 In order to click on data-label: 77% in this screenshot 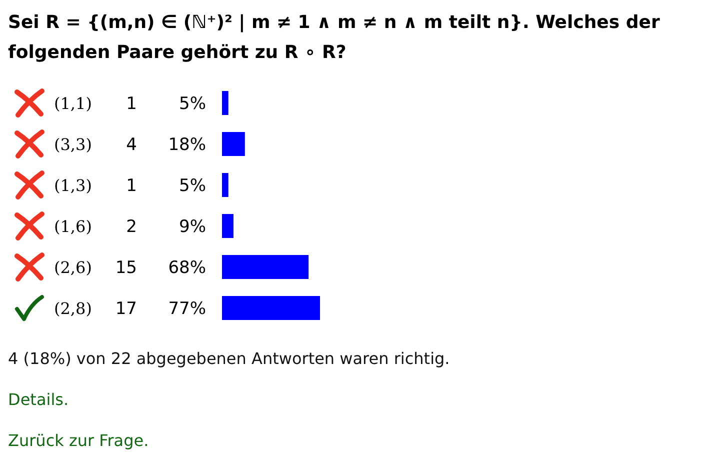, I will do `click(187, 309)`.